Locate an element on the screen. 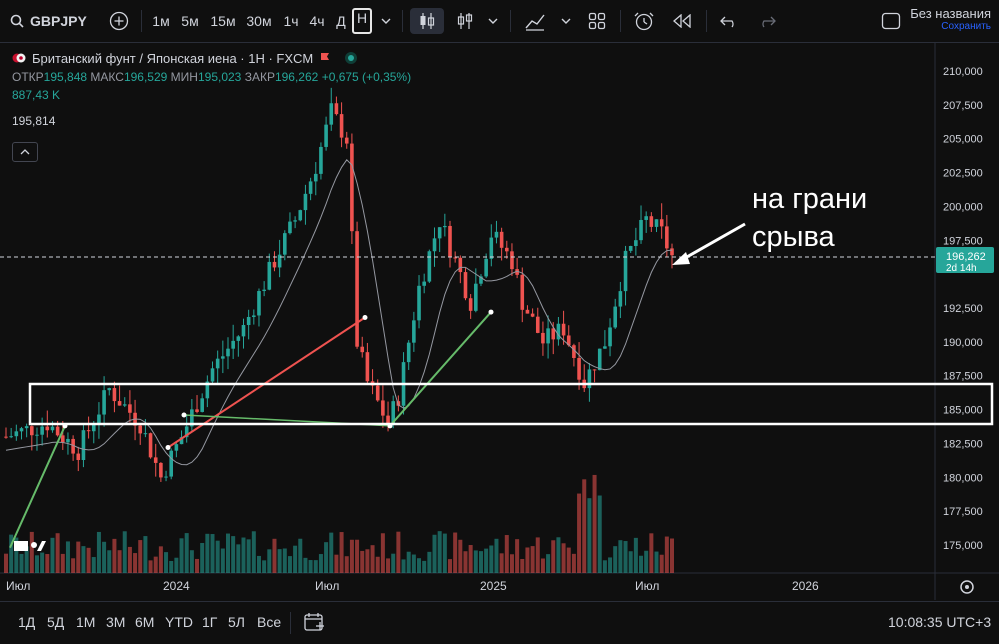  range-6m: 6М is located at coordinates (145, 622).